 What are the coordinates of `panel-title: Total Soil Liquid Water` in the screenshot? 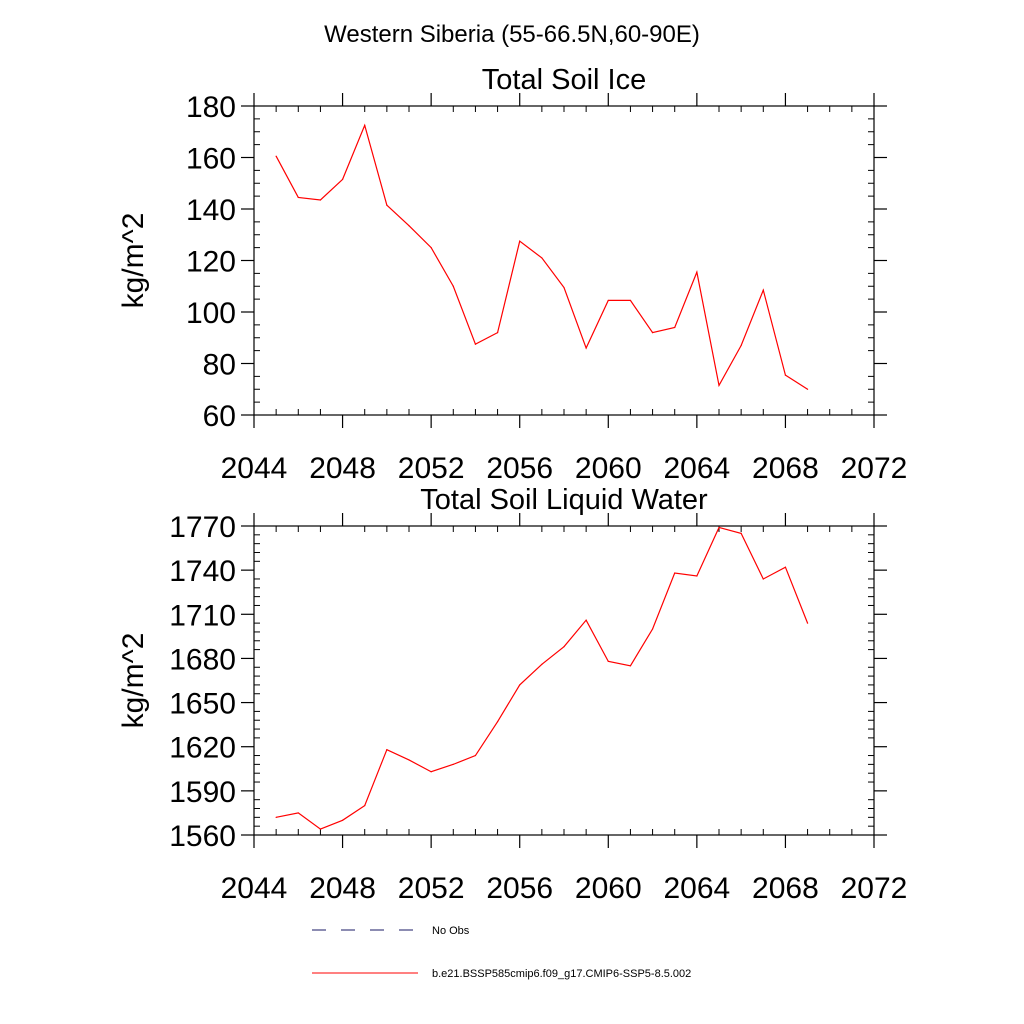 It's located at (564, 500).